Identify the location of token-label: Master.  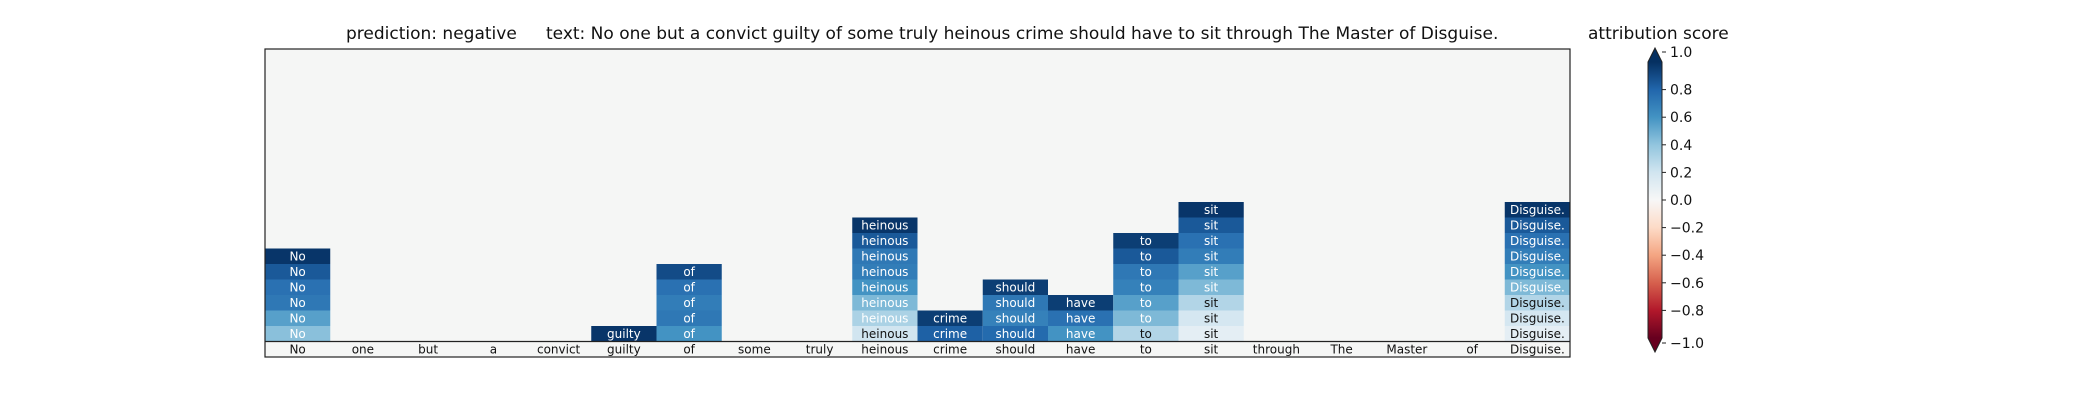
(1406, 349).